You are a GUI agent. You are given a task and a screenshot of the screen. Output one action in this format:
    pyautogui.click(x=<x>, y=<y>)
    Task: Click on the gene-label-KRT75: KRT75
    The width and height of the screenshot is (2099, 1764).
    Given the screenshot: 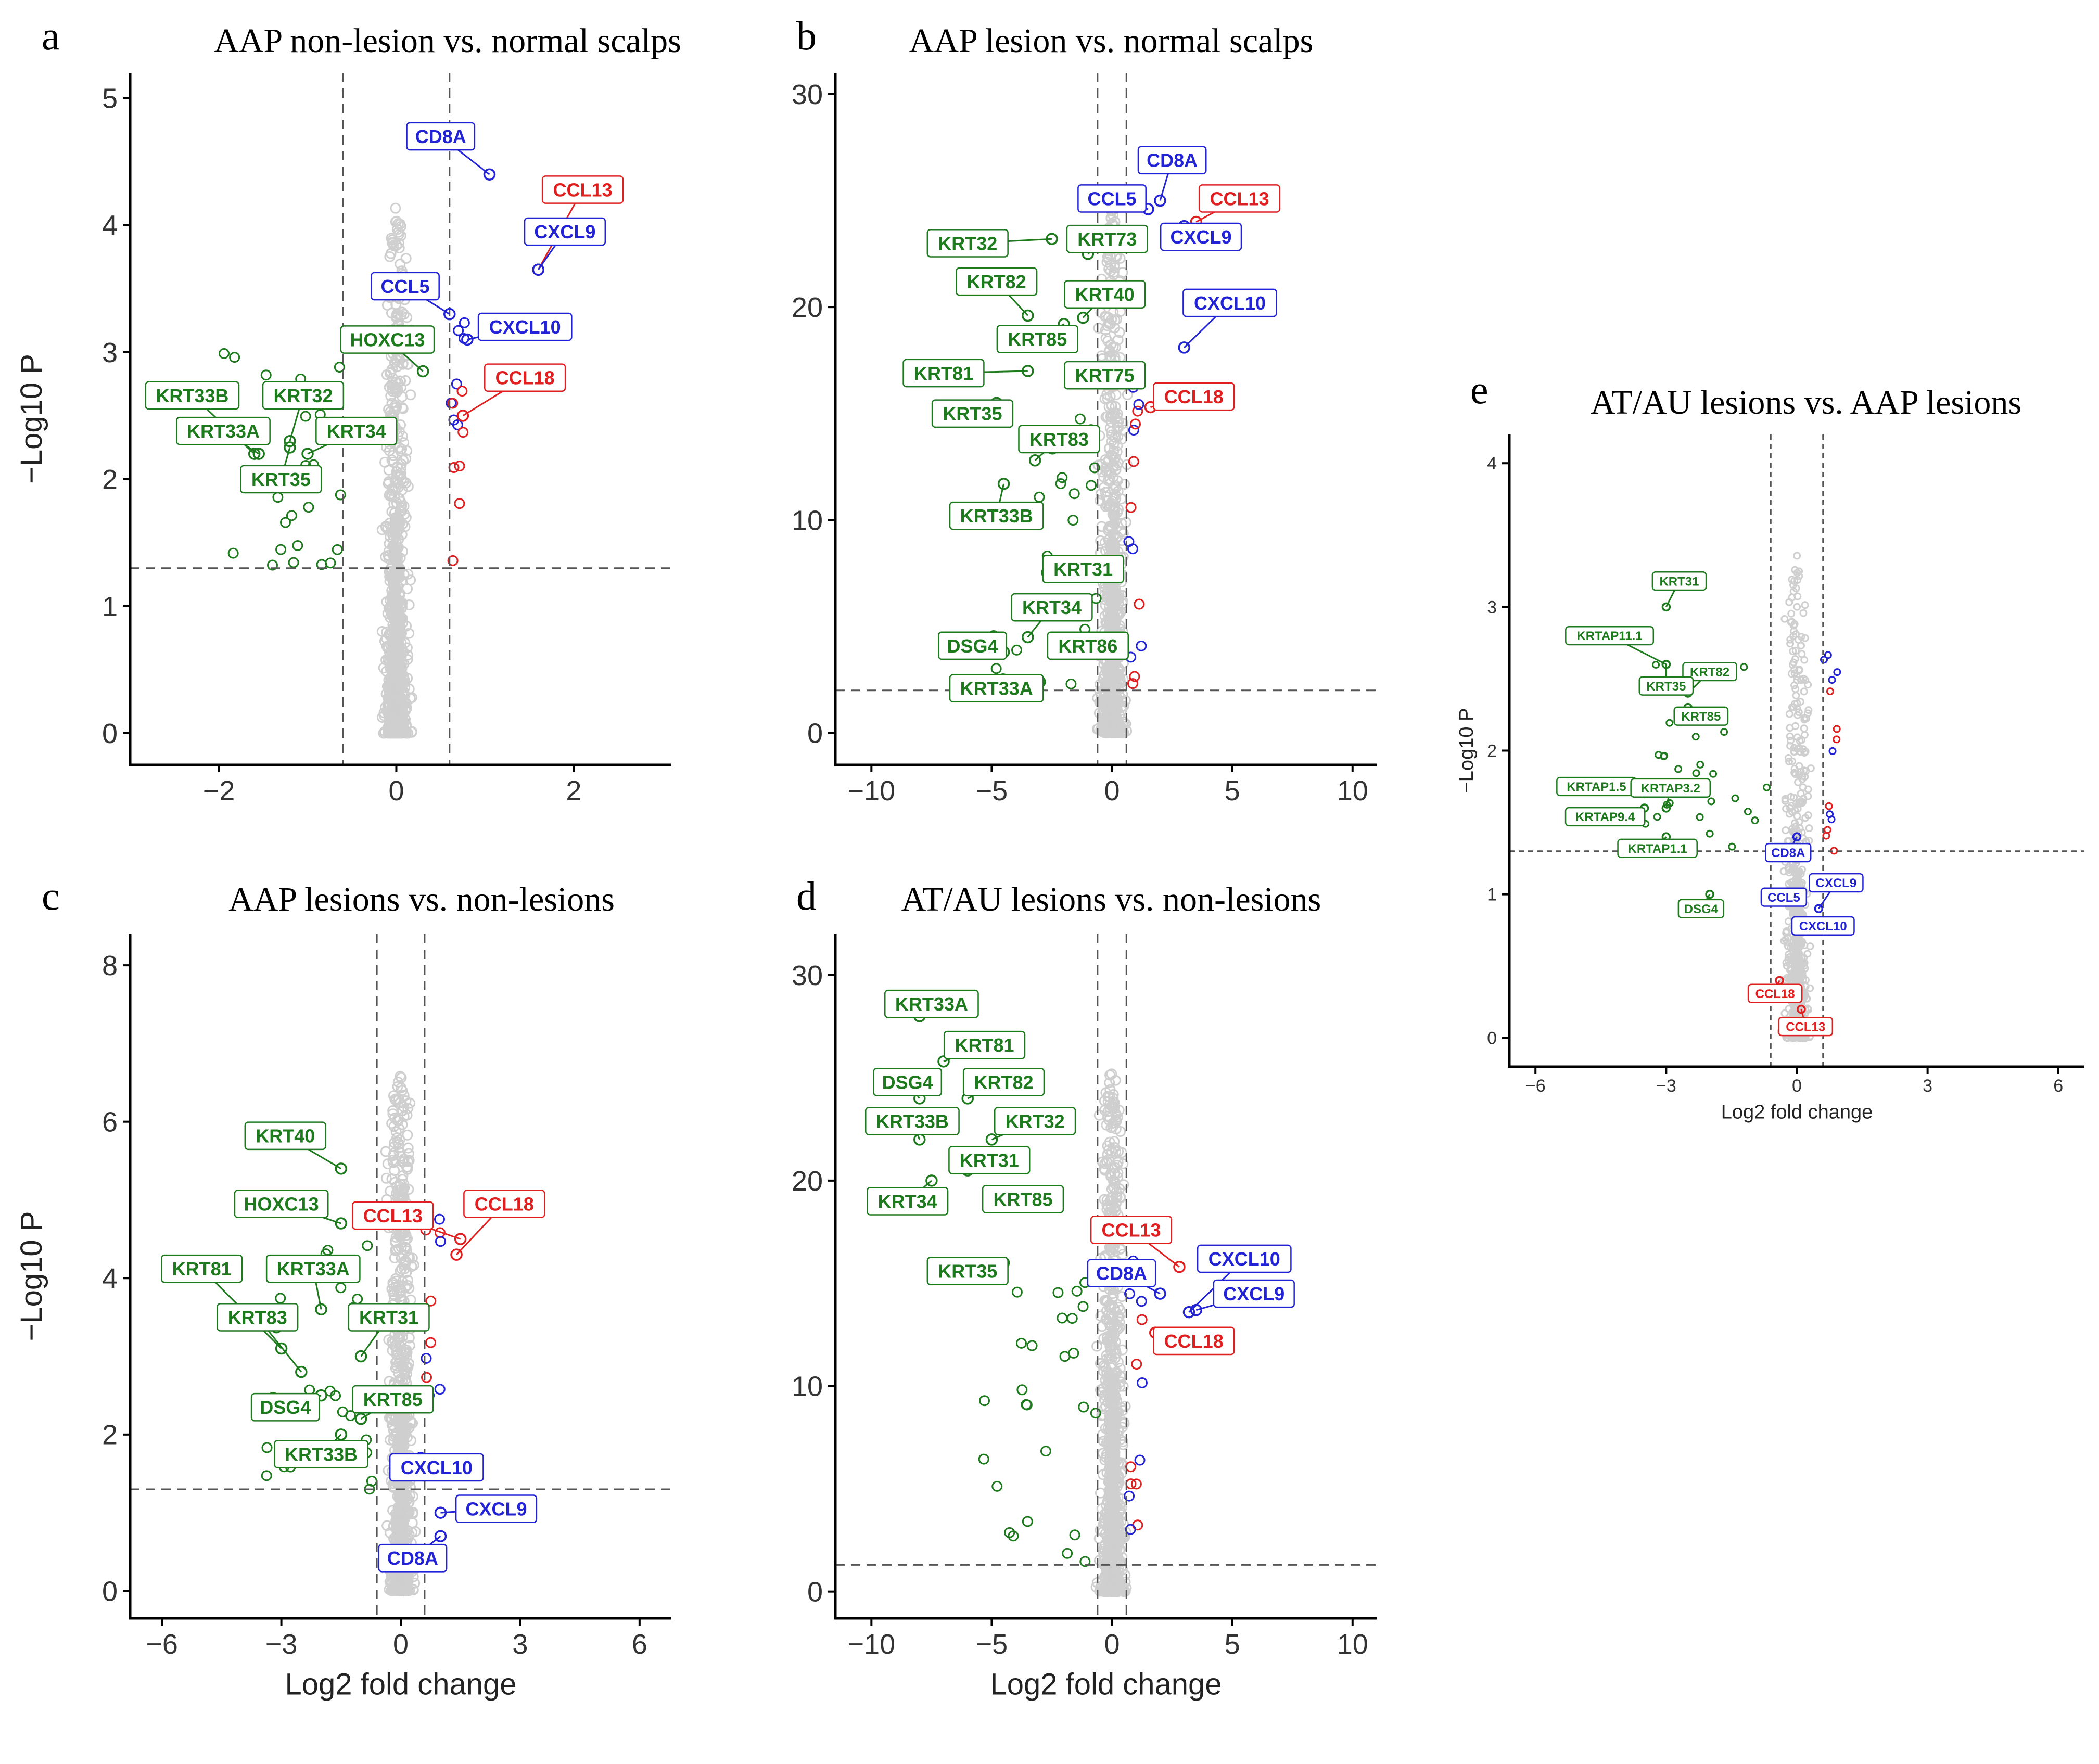 What is the action you would take?
    pyautogui.click(x=1105, y=375)
    